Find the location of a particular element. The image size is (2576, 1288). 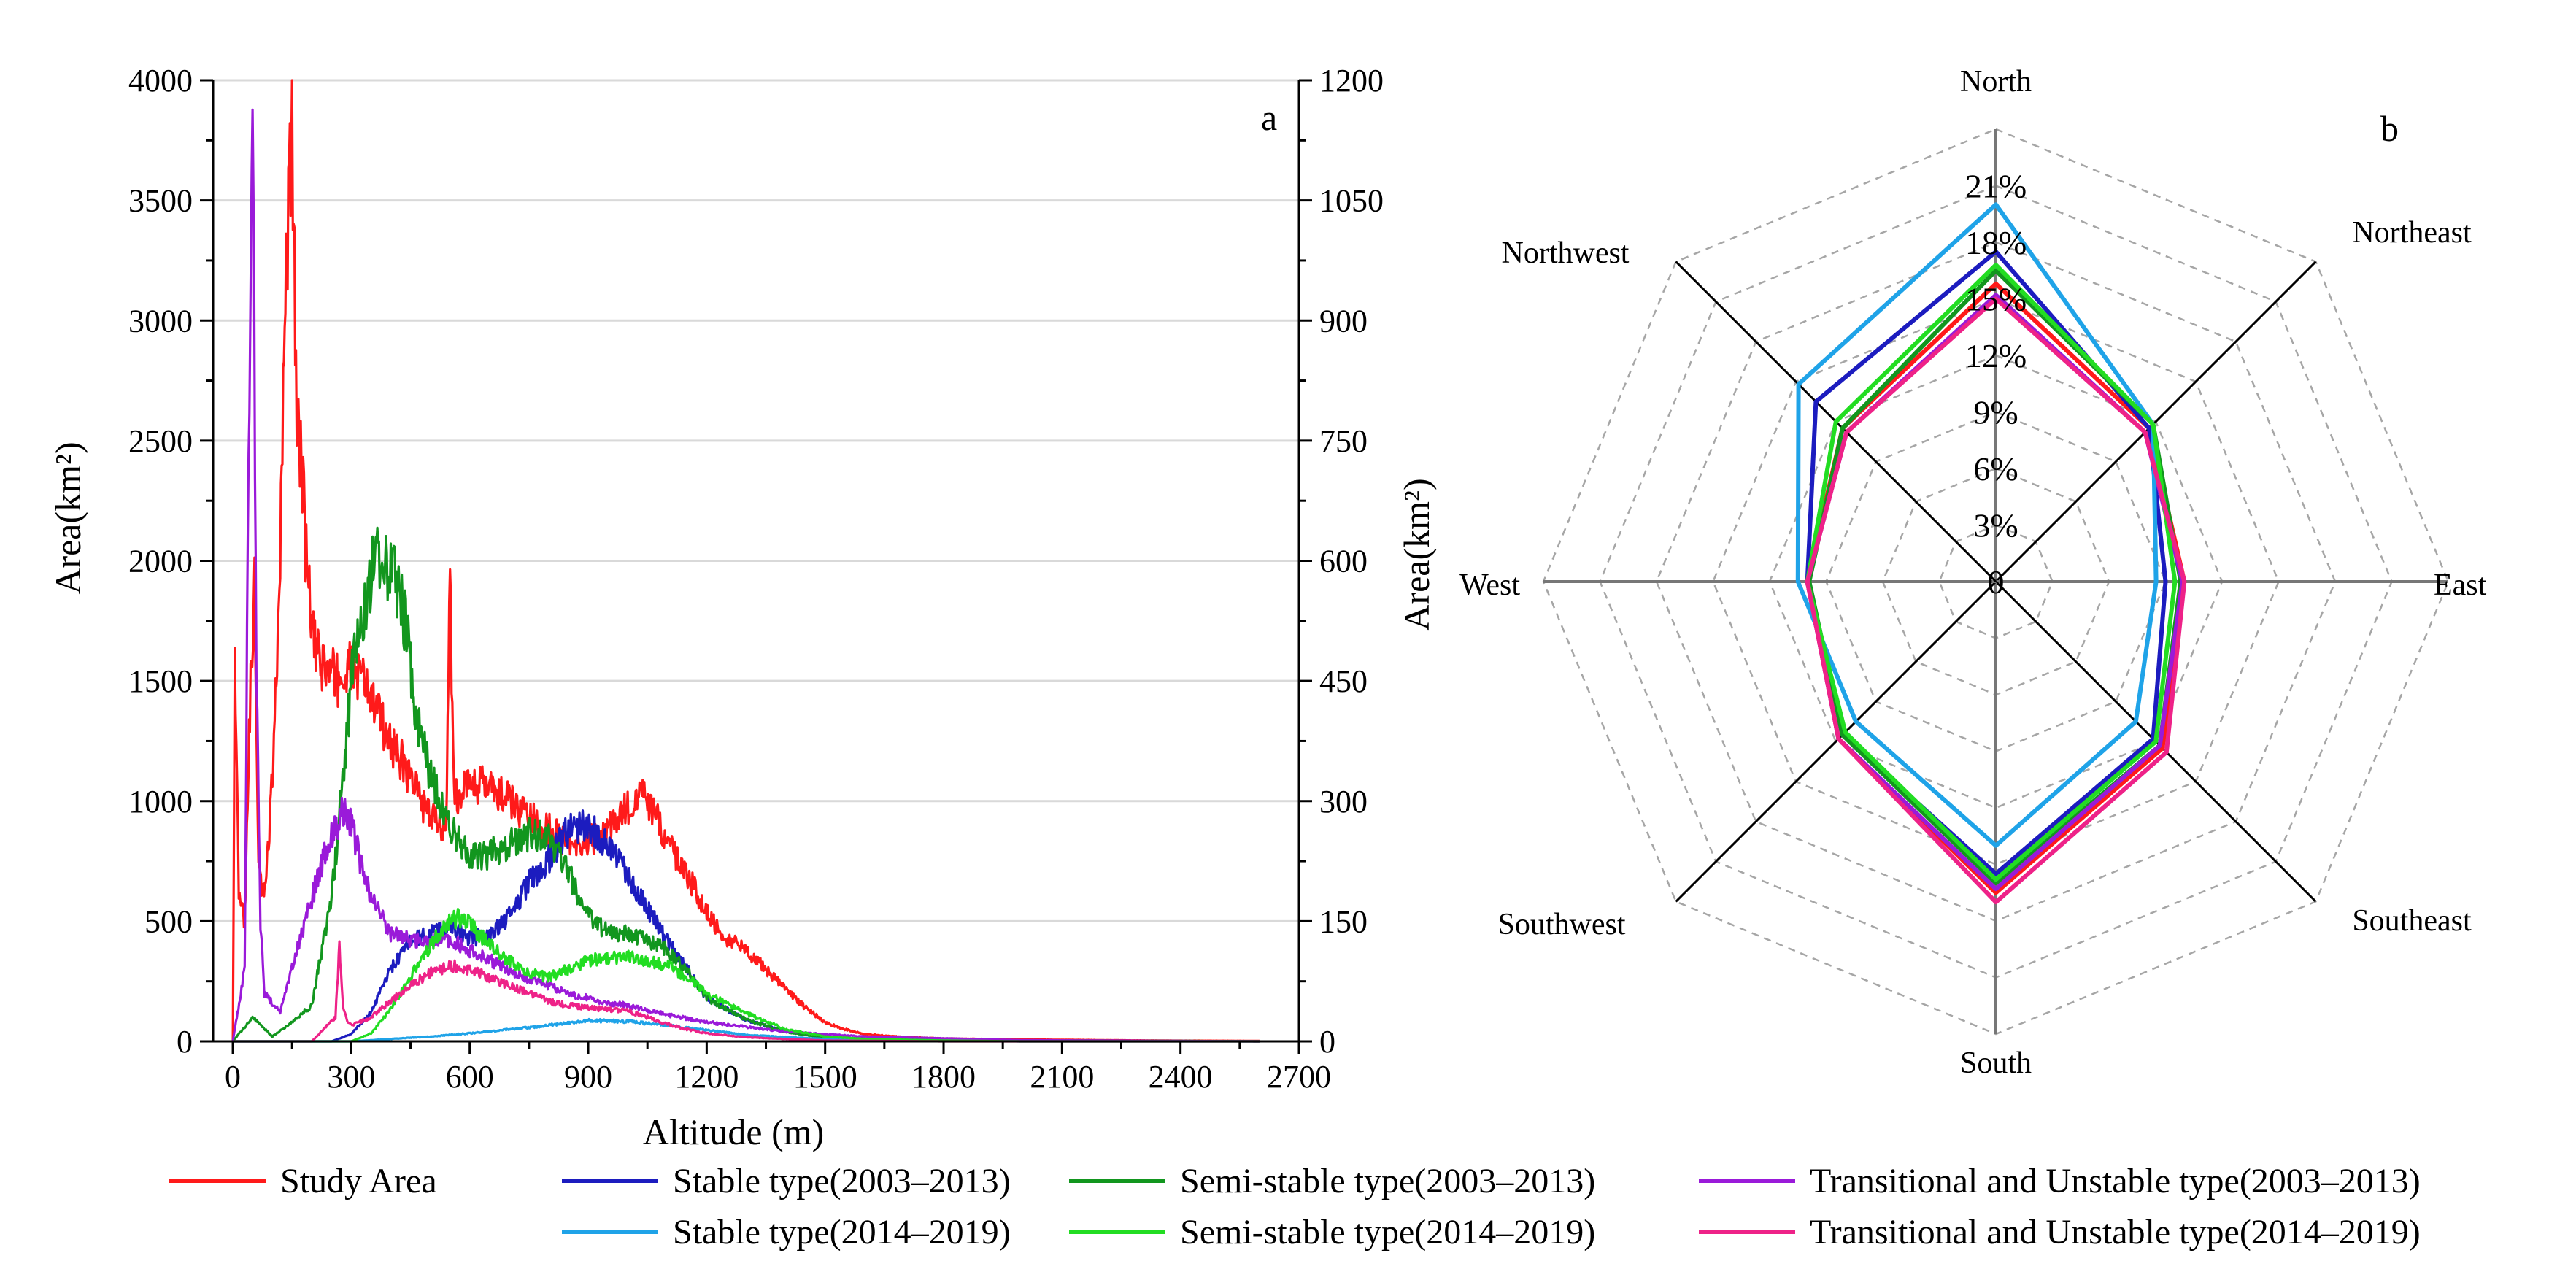

radar-series is located at coordinates (1991, 553).